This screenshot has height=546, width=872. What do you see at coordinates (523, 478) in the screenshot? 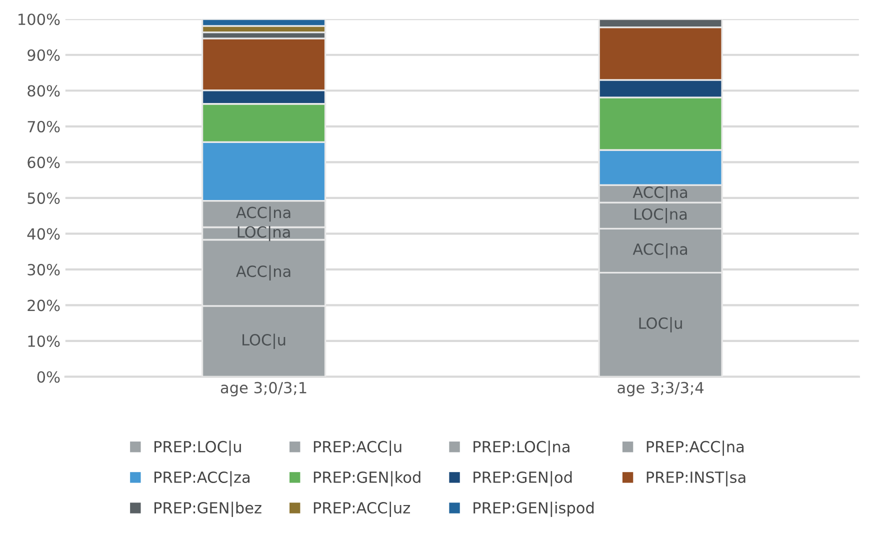
I see `legend-label: PREP:GEN|od` at bounding box center [523, 478].